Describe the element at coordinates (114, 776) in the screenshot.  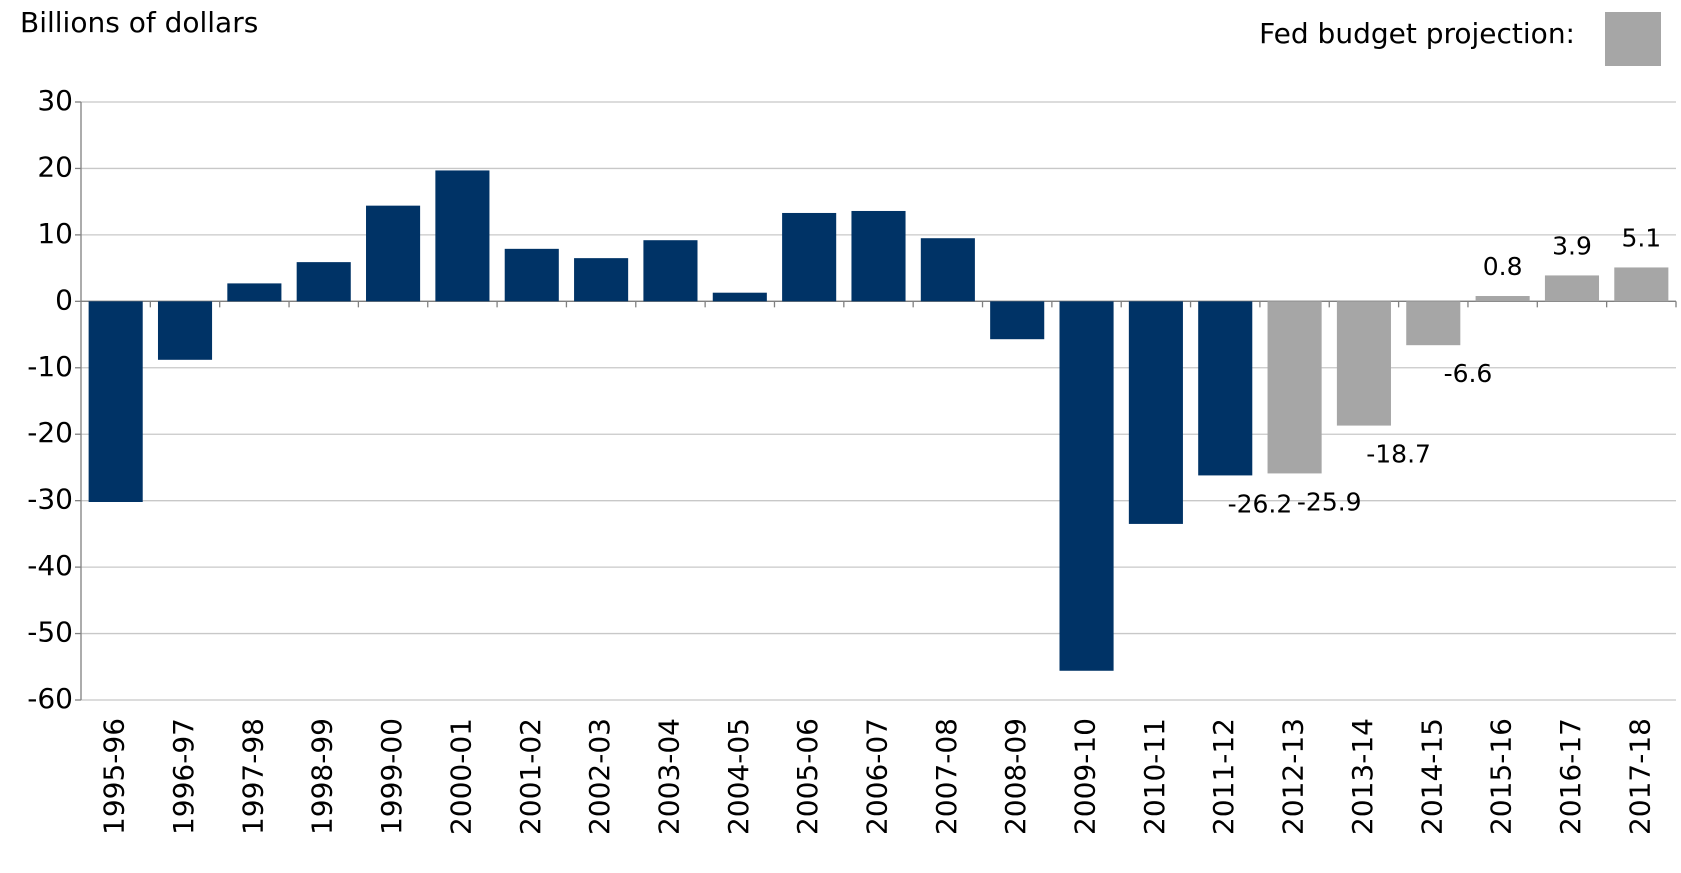
I see `x-tick-label: 1995-96` at that location.